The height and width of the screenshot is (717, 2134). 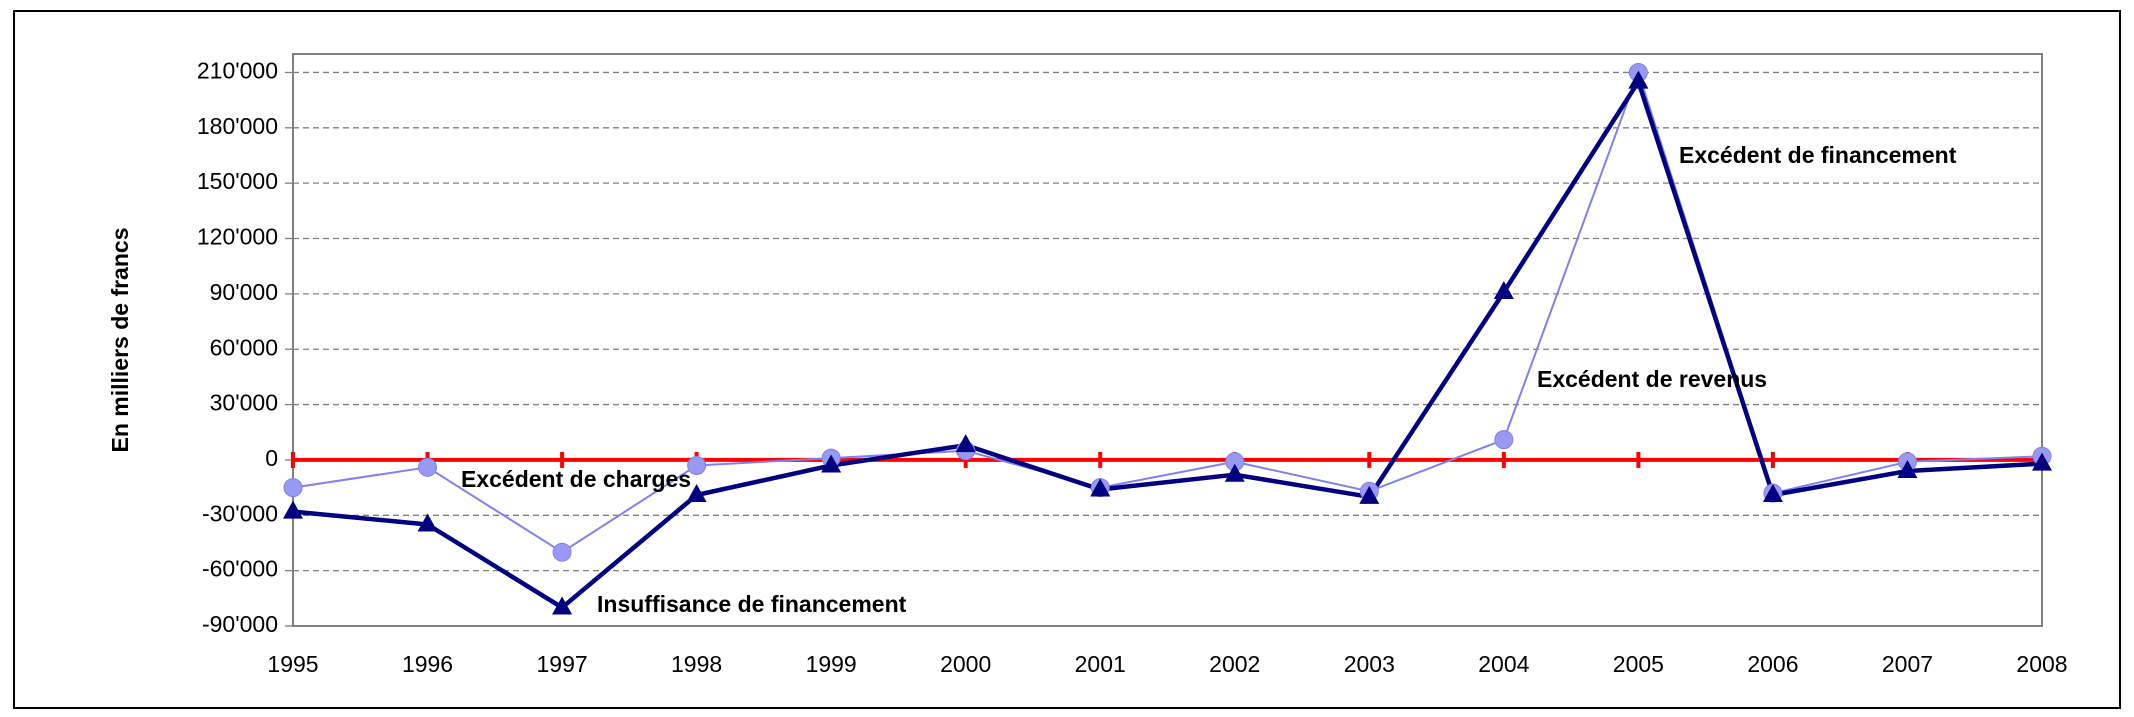 I want to click on x-tick-label: 2004, so click(x=1503, y=664).